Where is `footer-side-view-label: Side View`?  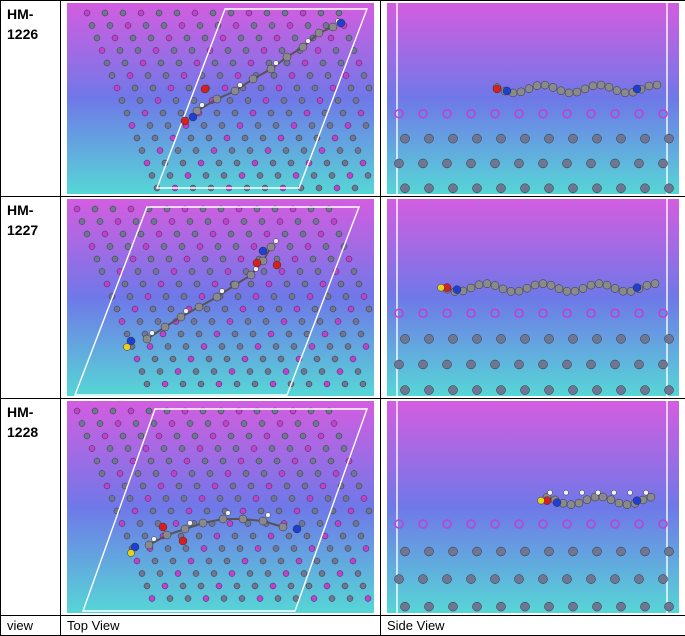 footer-side-view-label: Side View is located at coordinates (533, 626).